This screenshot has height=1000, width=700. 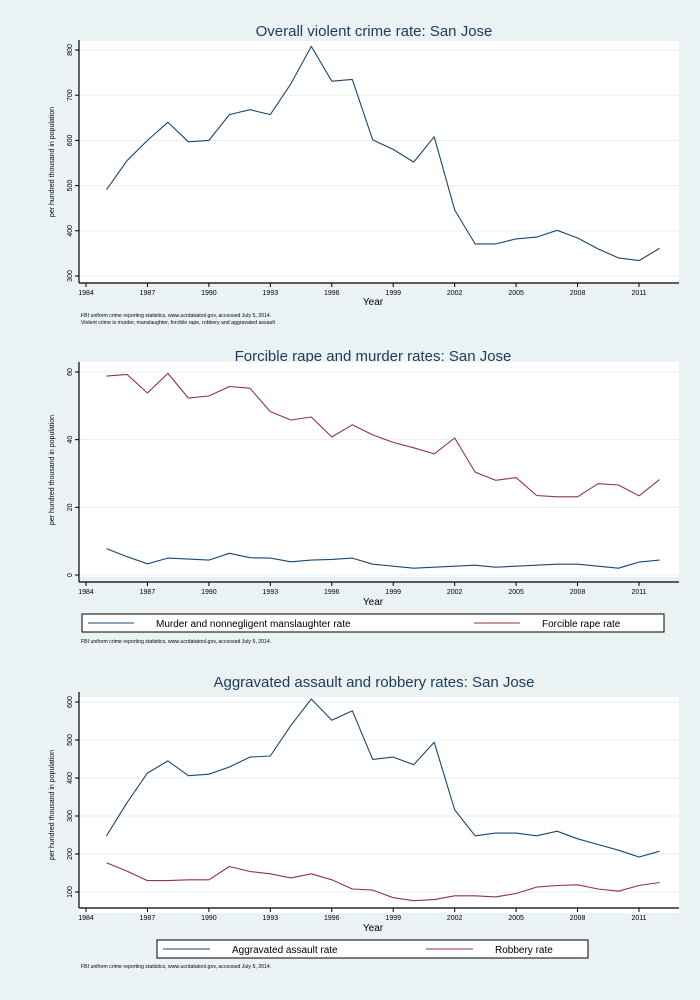 What do you see at coordinates (374, 31) in the screenshot?
I see `chart-title: Overall violent crime rate: San Jose` at bounding box center [374, 31].